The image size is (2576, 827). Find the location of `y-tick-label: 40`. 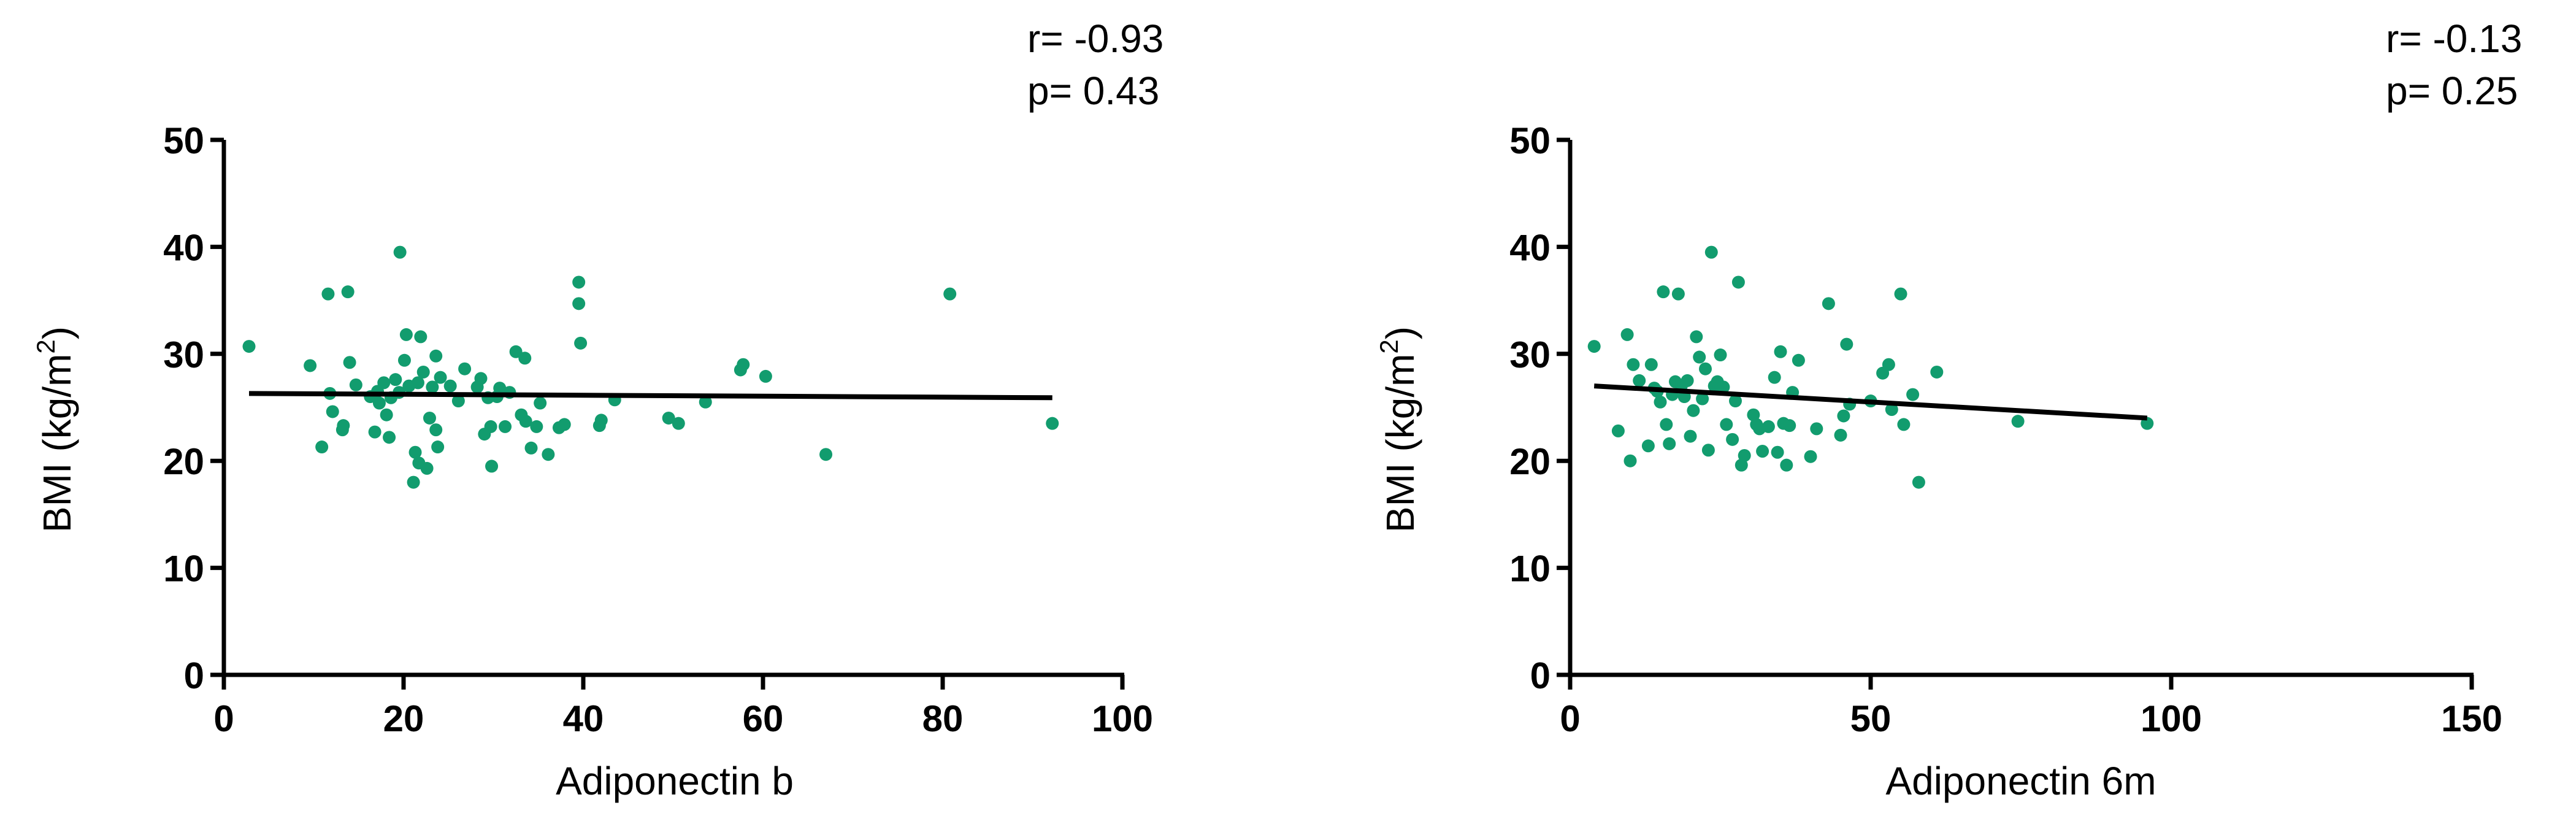

y-tick-label: 40 is located at coordinates (183, 247).